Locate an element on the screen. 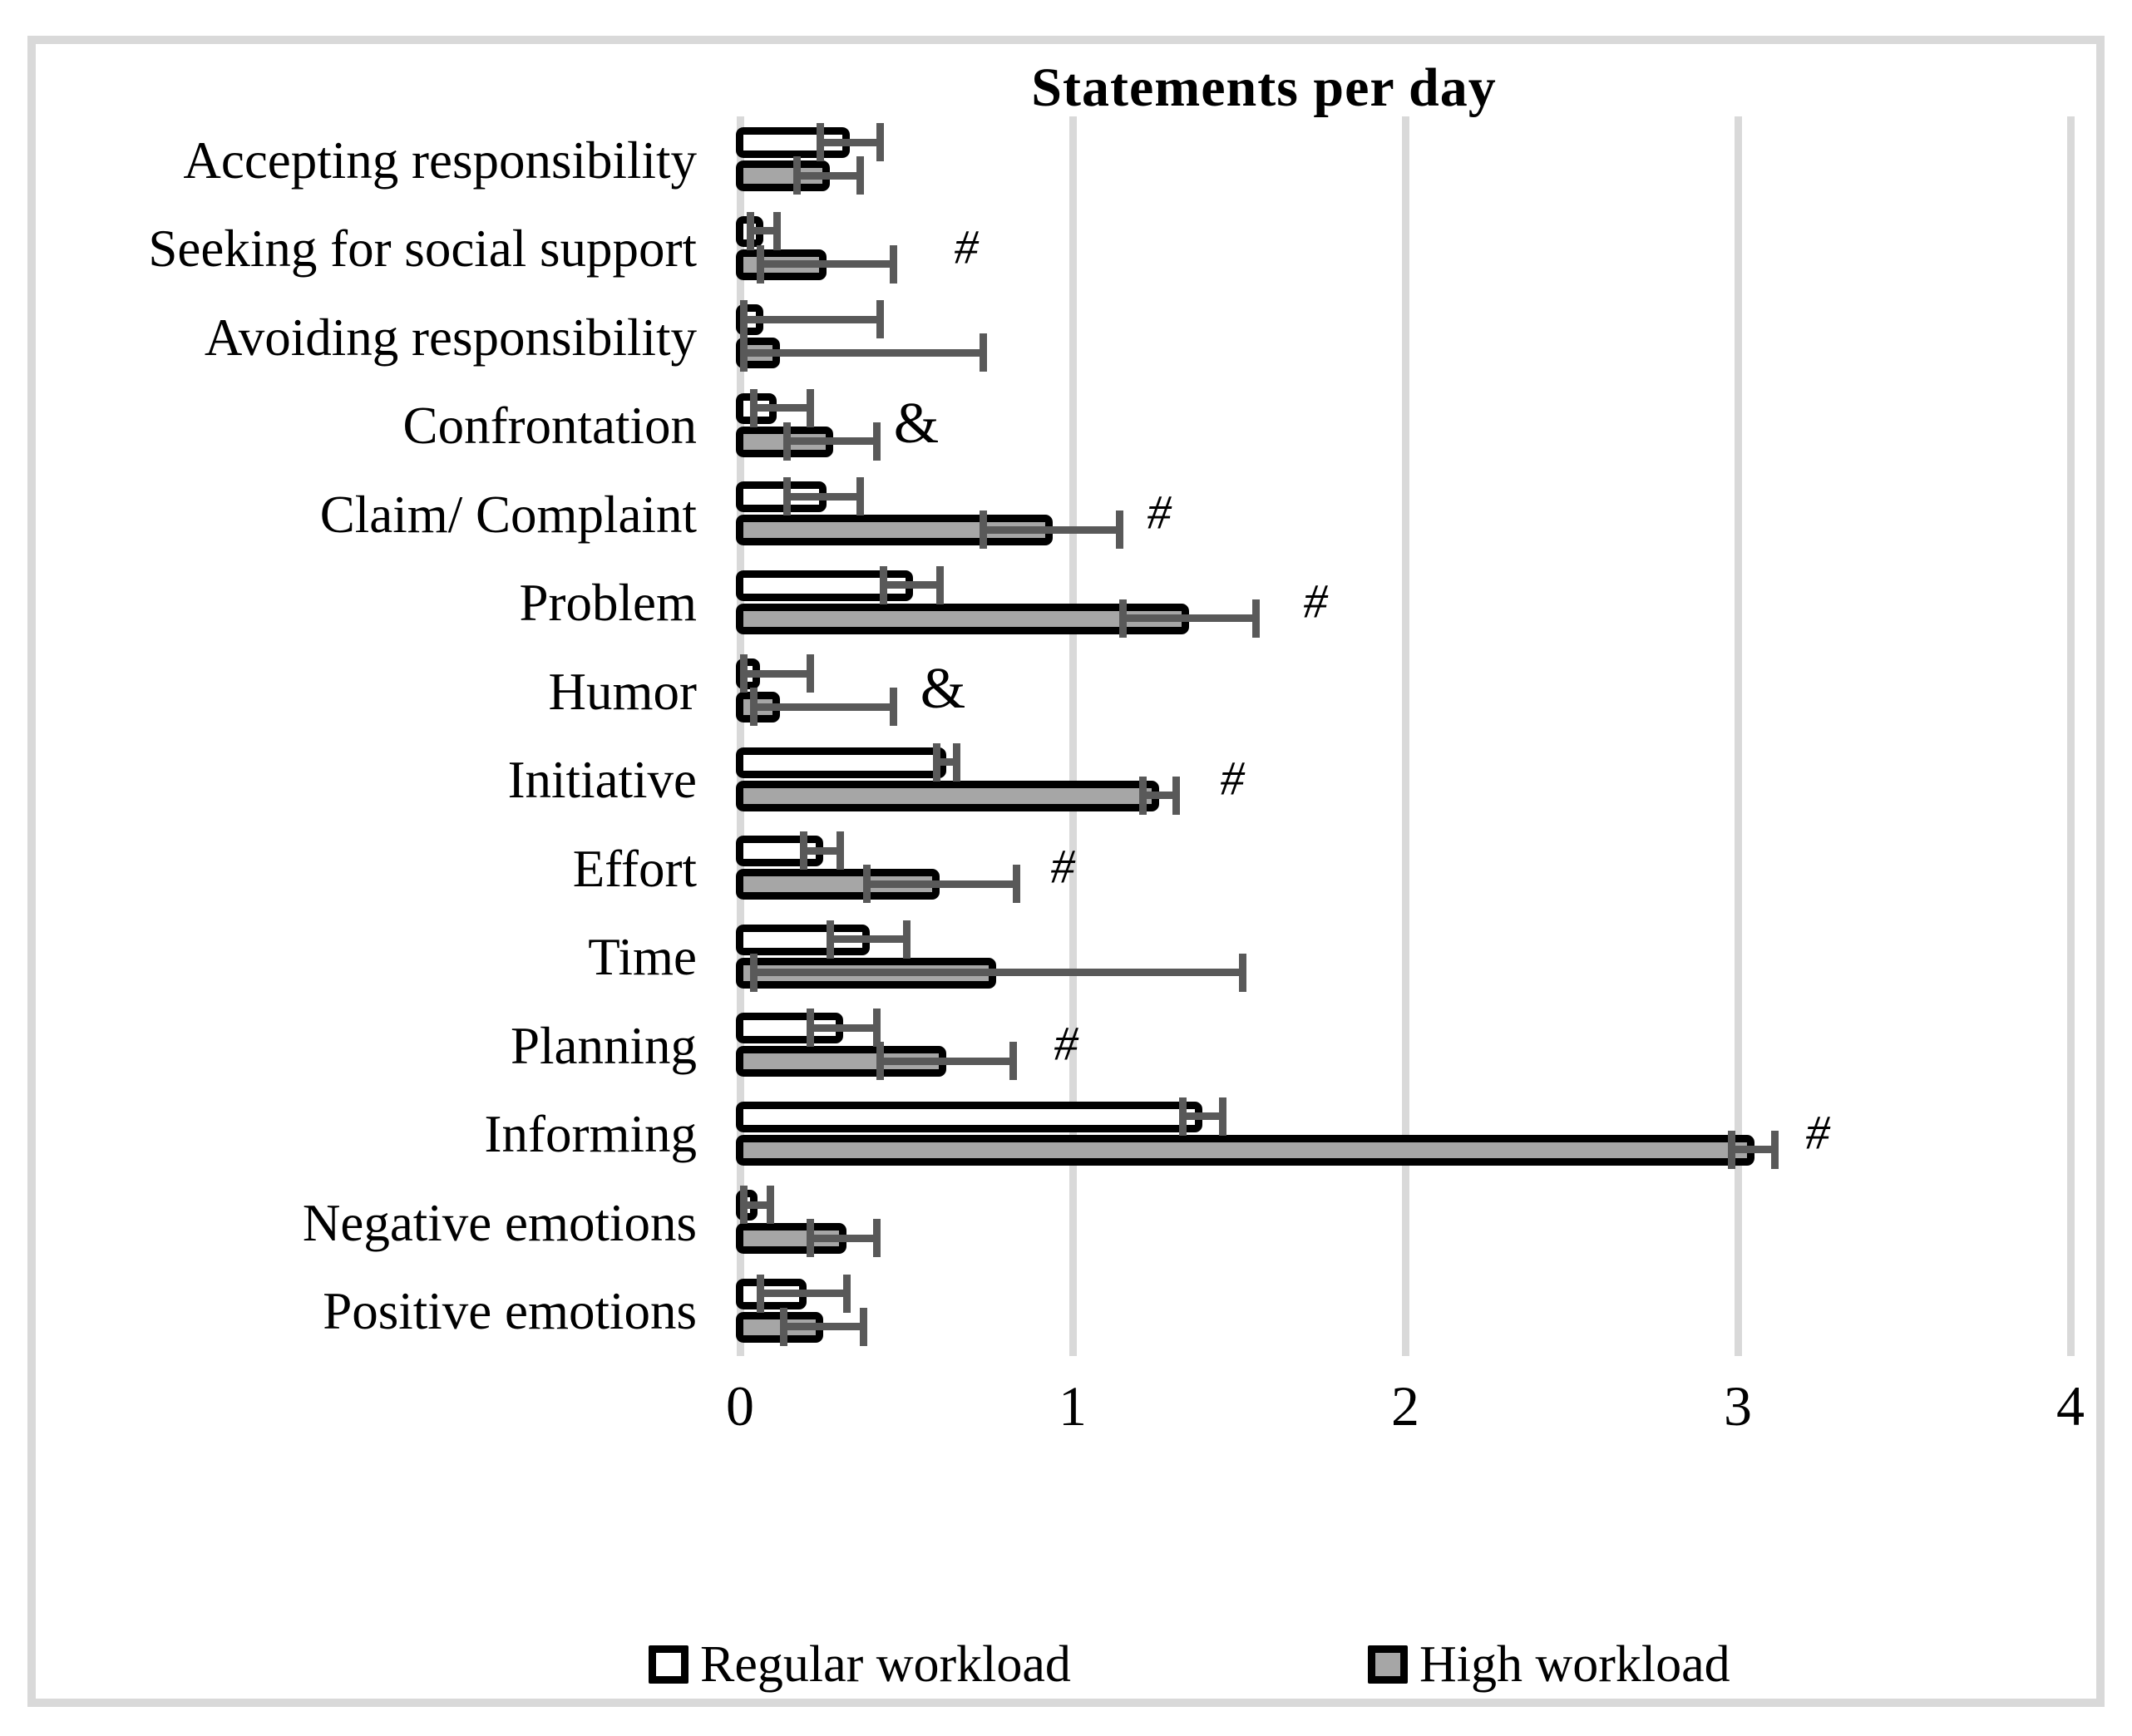 This screenshot has height=1736, width=2132. category-label: Confrontation is located at coordinates (549, 426).